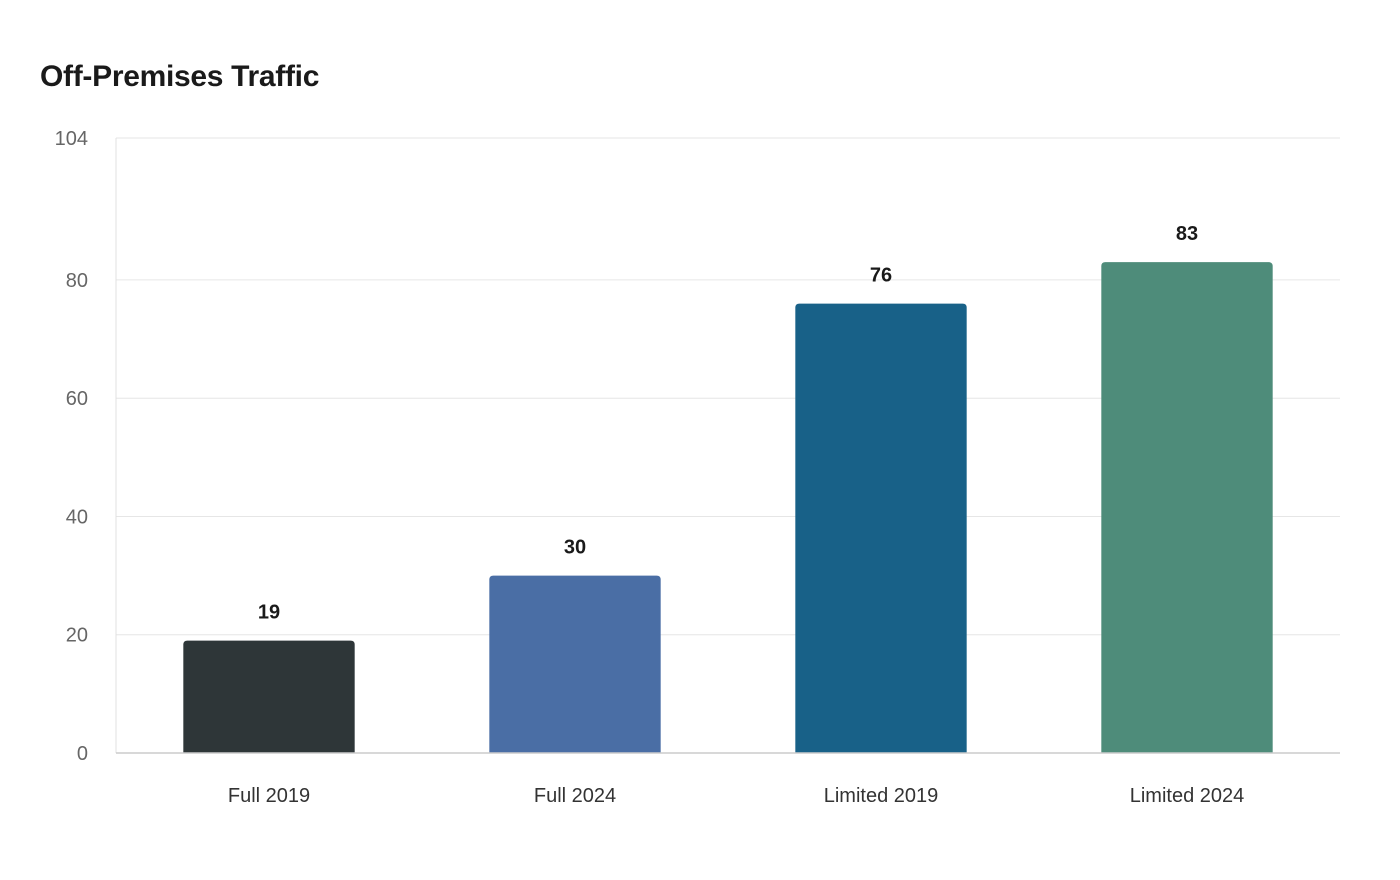 Image resolution: width=1400 pixels, height=880 pixels. I want to click on y-tick-label: 20, so click(77, 636).